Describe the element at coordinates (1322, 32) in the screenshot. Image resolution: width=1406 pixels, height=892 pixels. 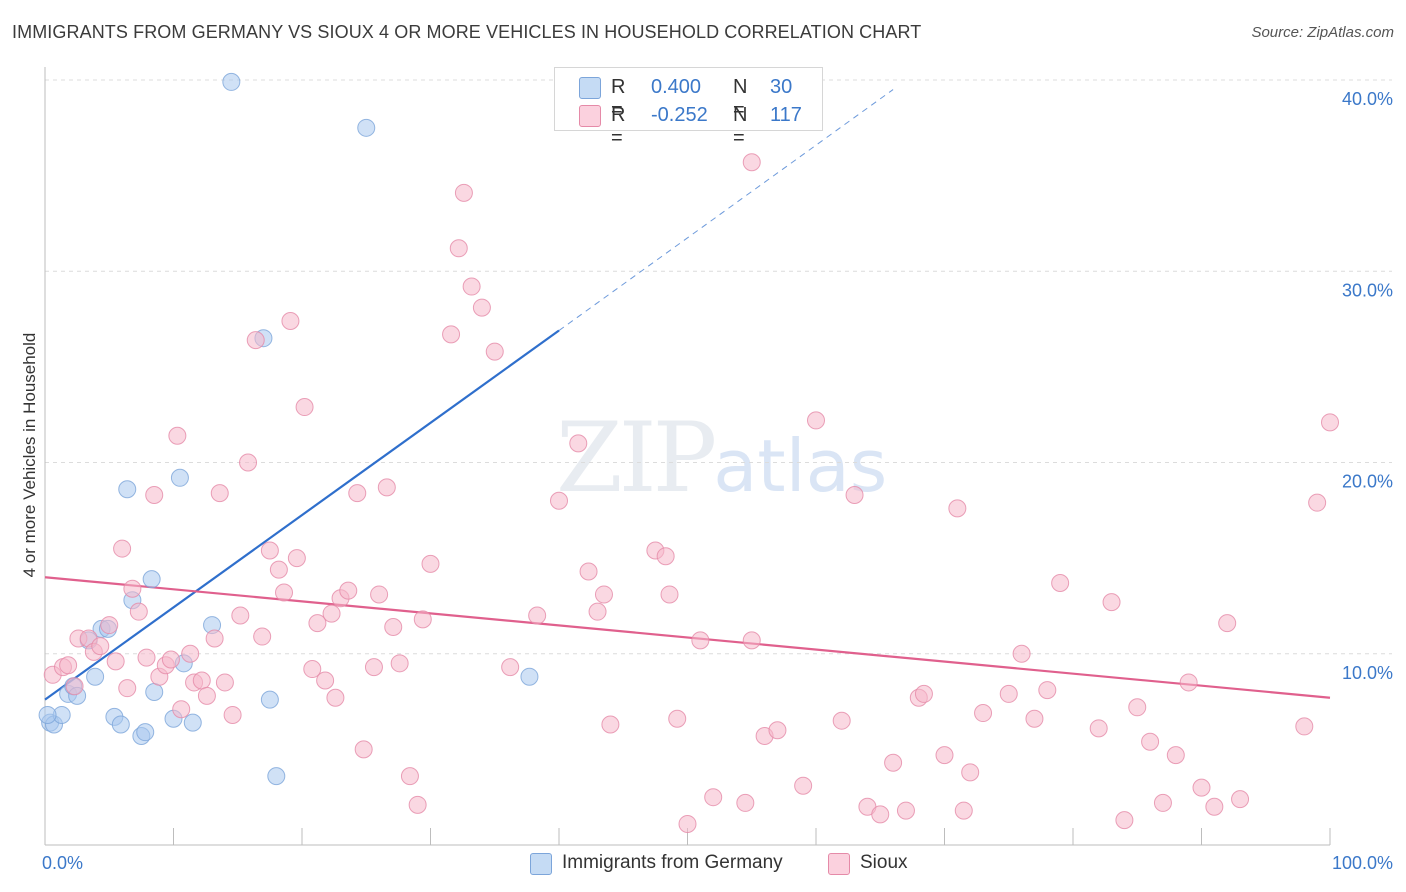
I see `source-label: Source: ZipAtlas.com` at that location.